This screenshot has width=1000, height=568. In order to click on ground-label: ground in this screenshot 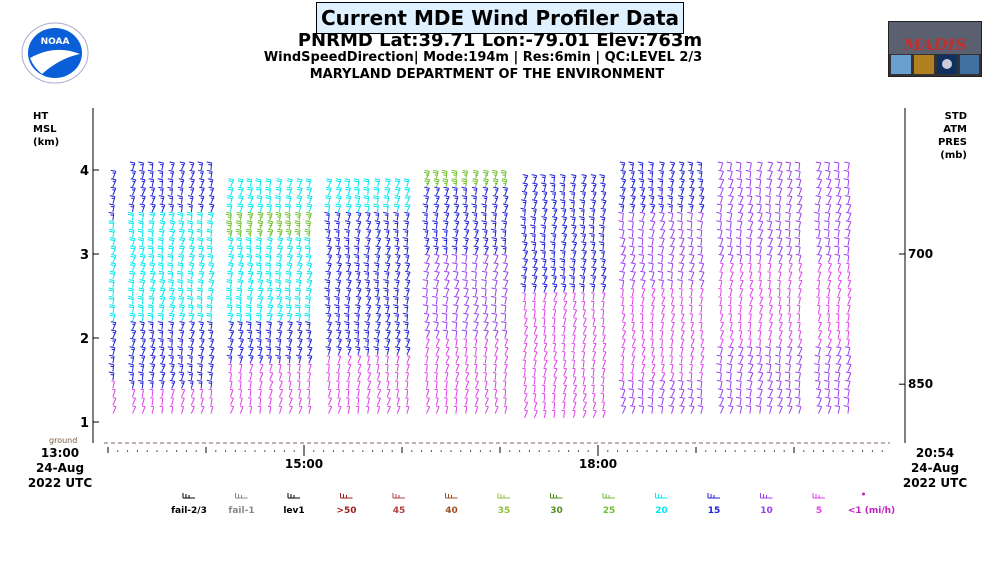, I will do `click(63, 440)`.